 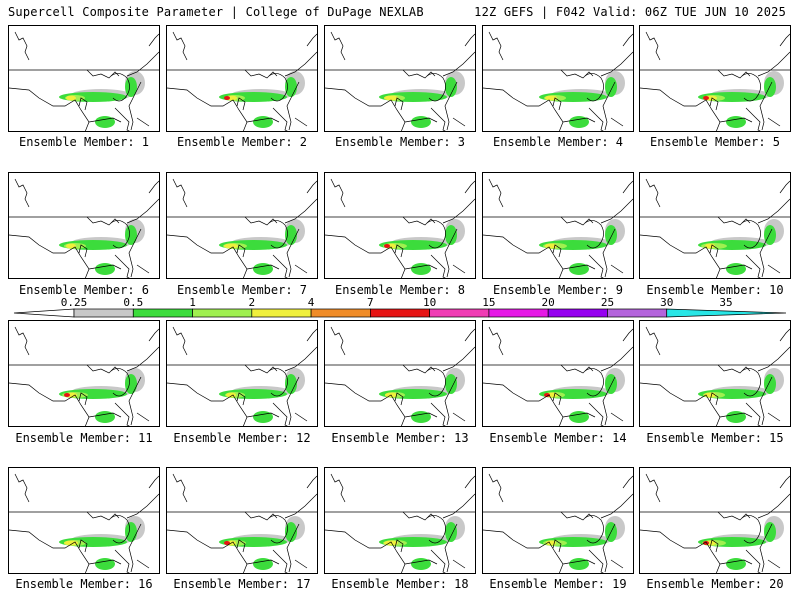 I want to click on colorbar-tick-label: 0.25, so click(x=74, y=302).